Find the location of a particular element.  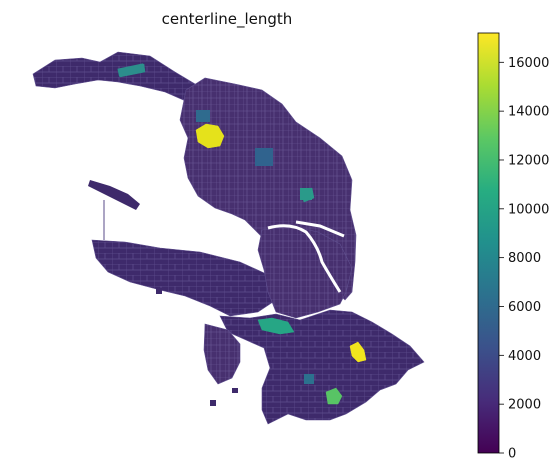

colorbar-tick-label: 4000 is located at coordinates (524, 356).